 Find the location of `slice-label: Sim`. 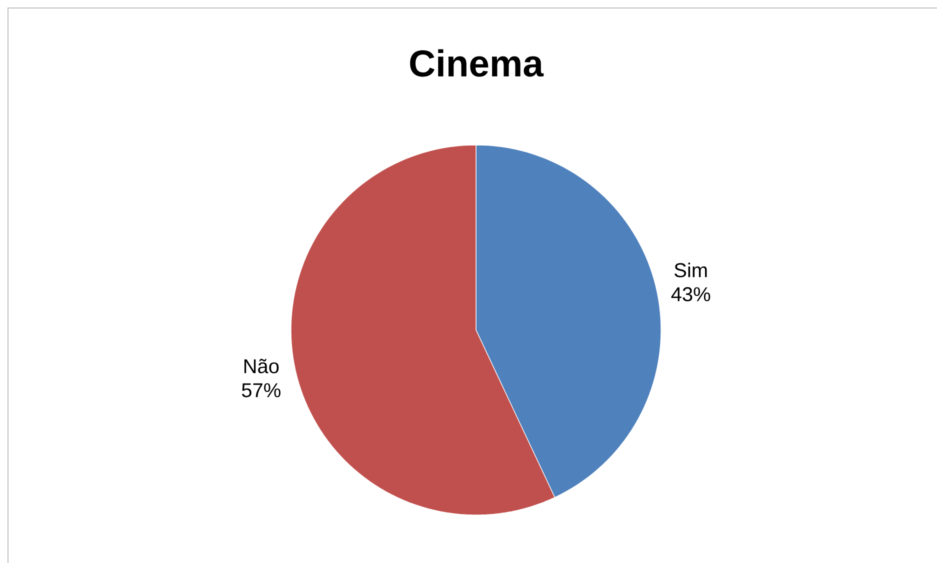

slice-label: Sim is located at coordinates (690, 270).